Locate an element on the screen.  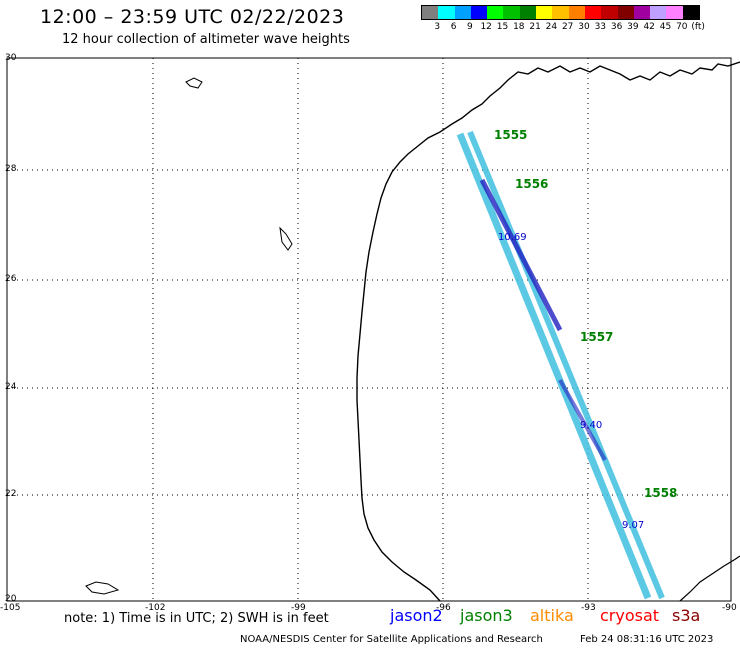
island-shape is located at coordinates (102, 588).